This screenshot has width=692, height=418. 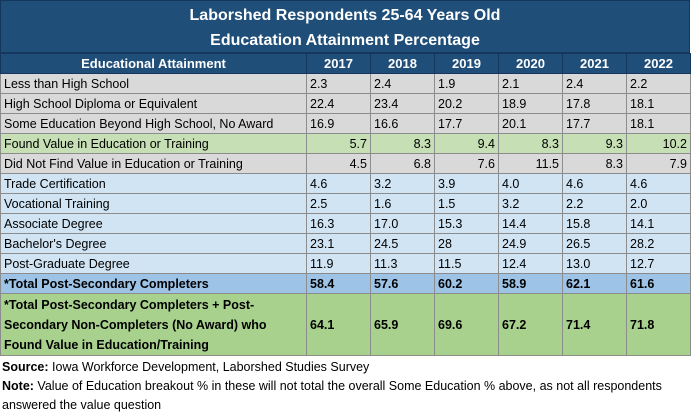 I want to click on cell-value: 7.6, so click(x=466, y=163).